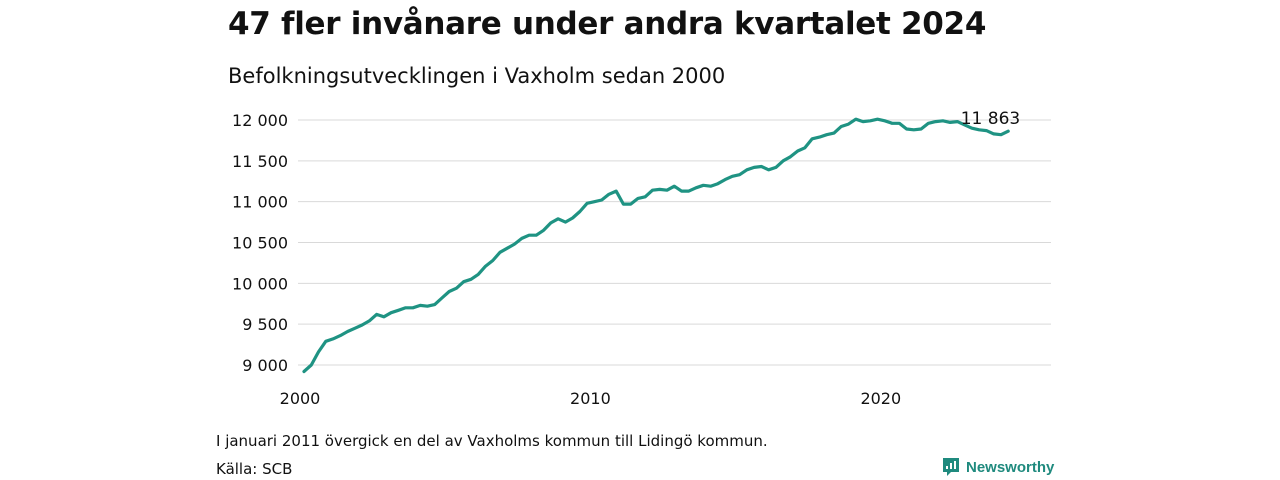 The width and height of the screenshot is (1280, 480). I want to click on source-credit: Källa: SCB, so click(254, 469).